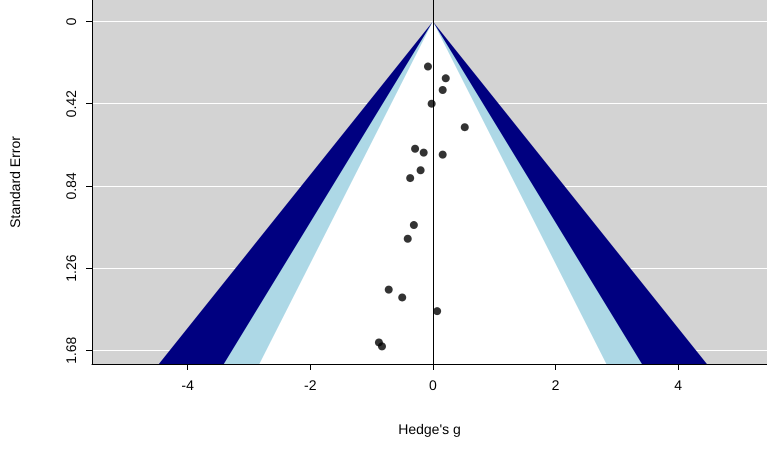 This screenshot has width=767, height=450. What do you see at coordinates (556, 385) in the screenshot?
I see `x-tick-label: 2` at bounding box center [556, 385].